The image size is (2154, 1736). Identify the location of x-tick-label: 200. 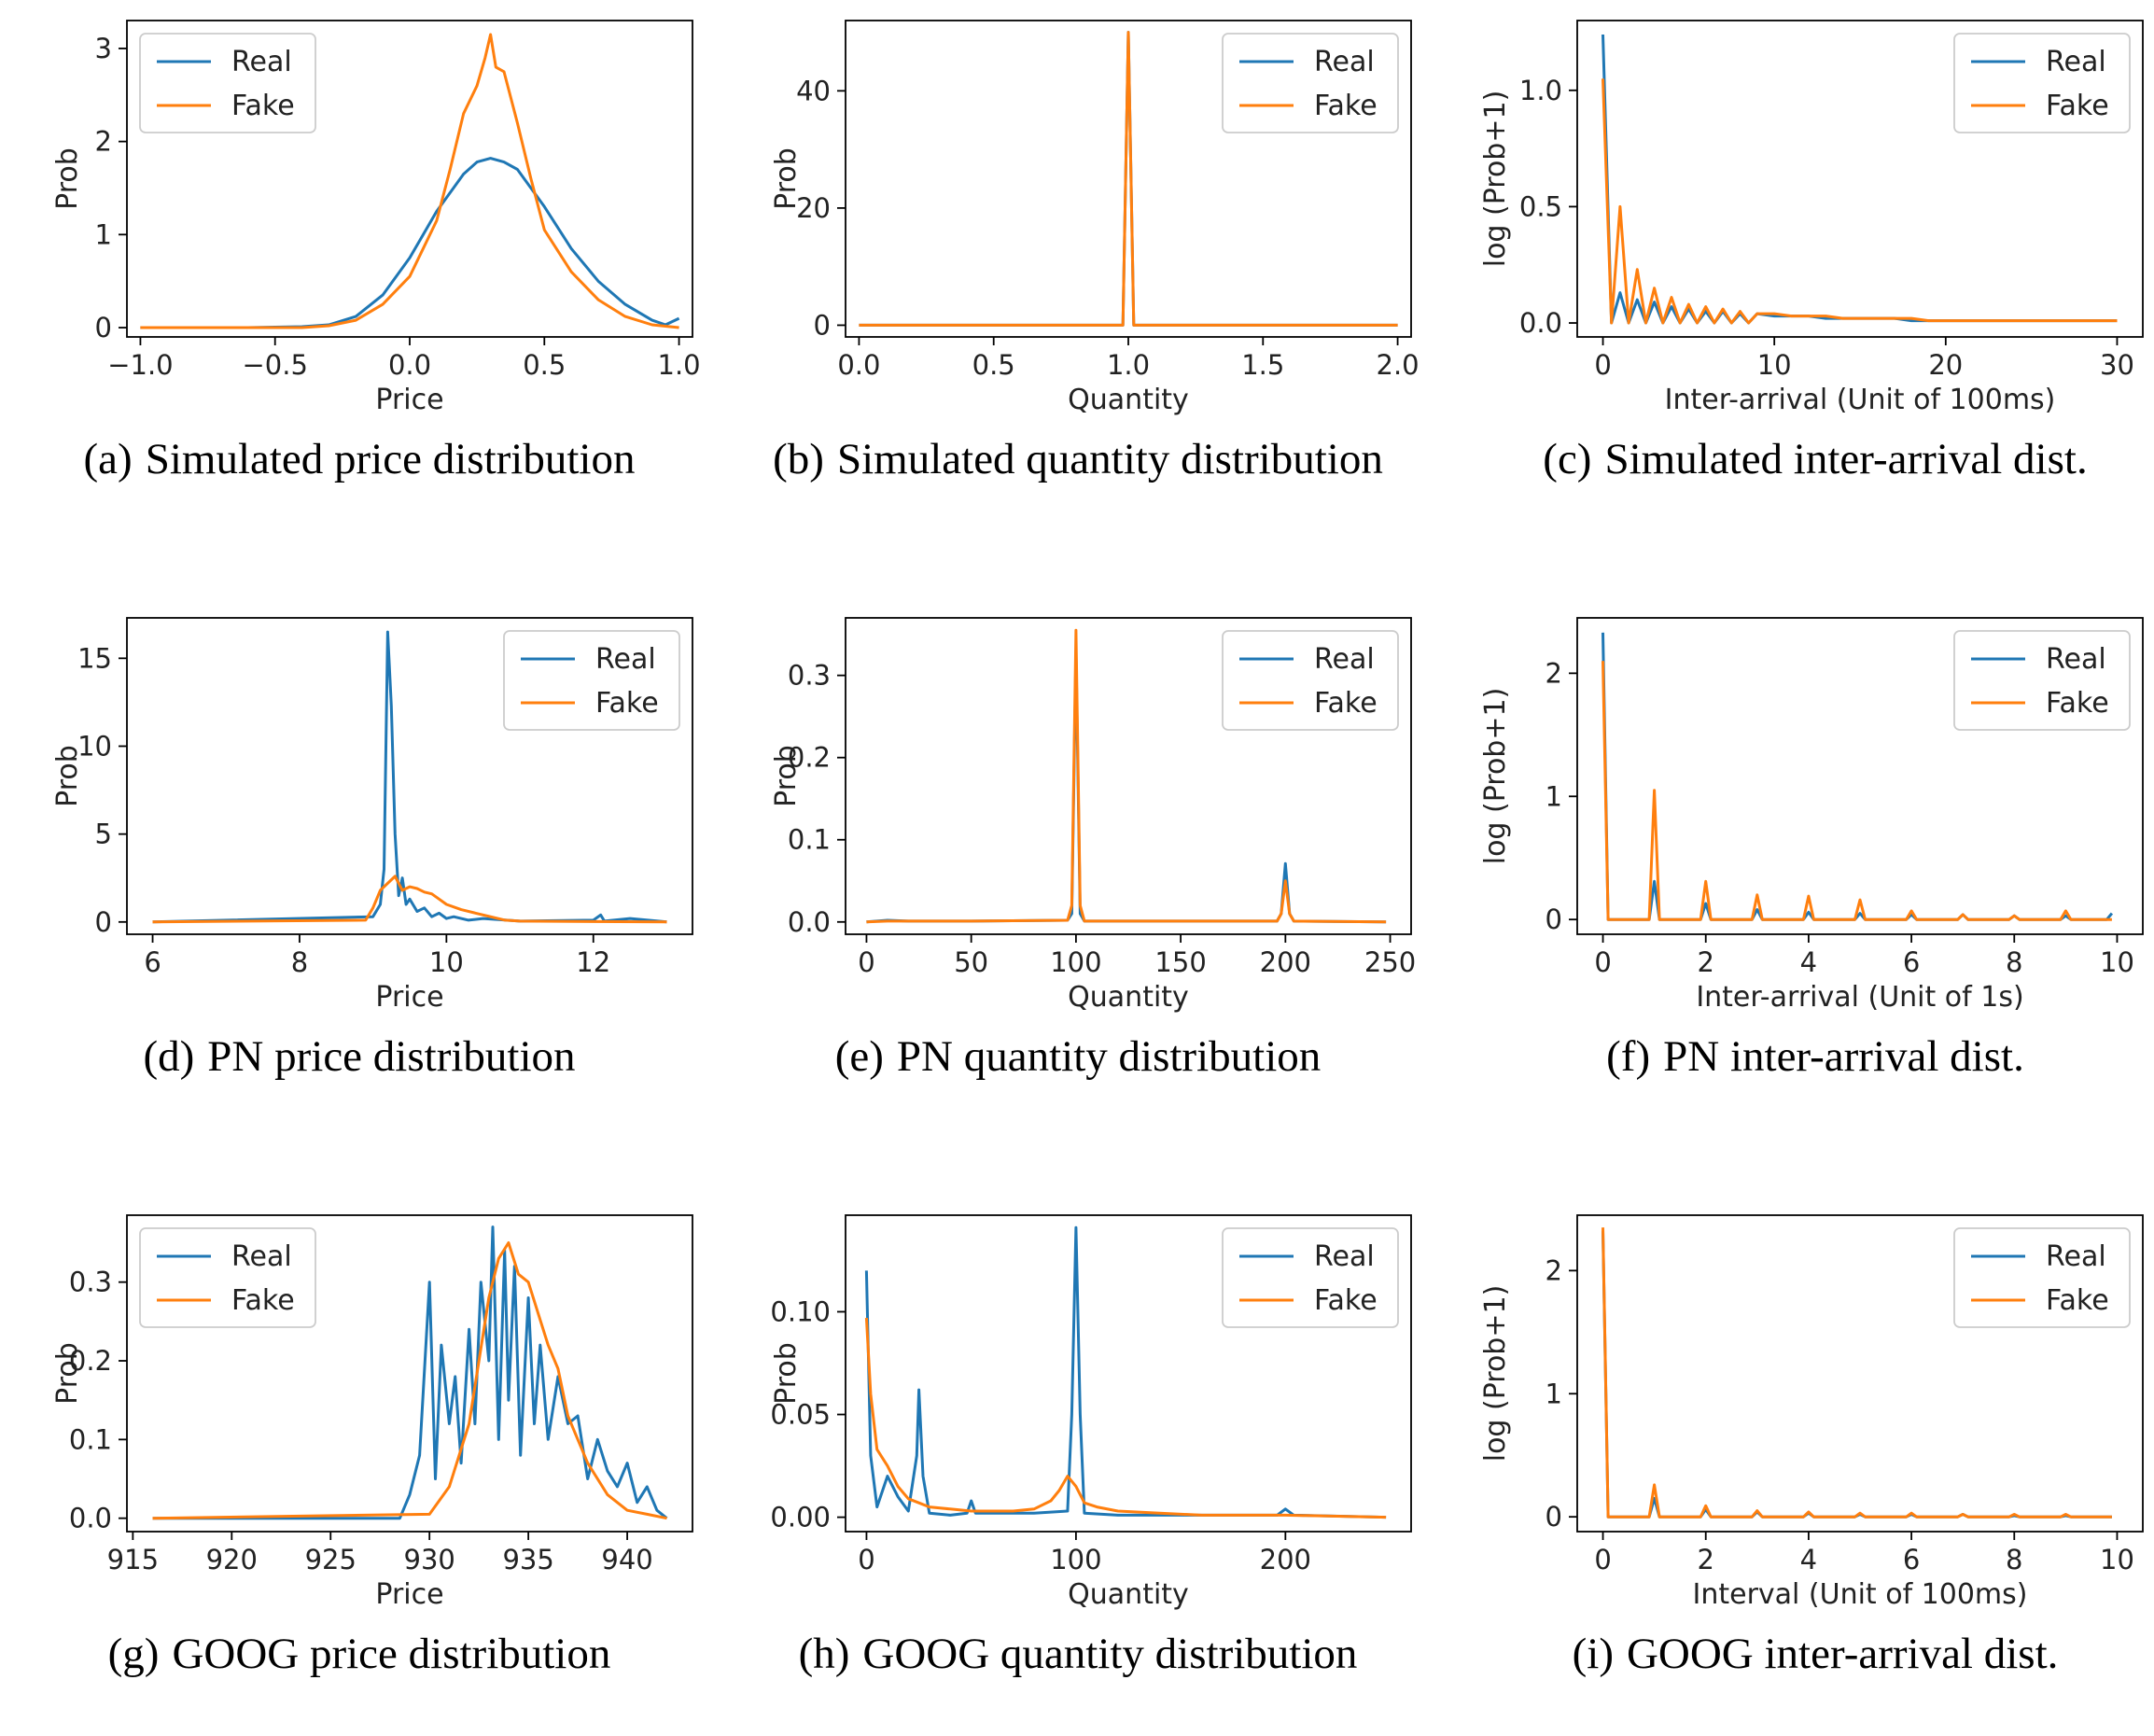
(1285, 1559).